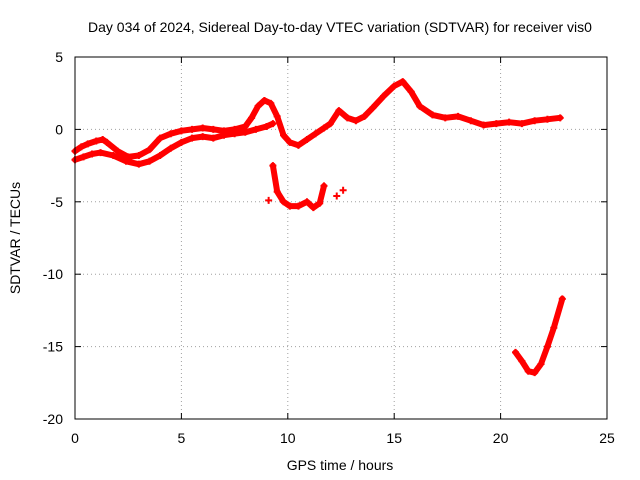 This screenshot has height=480, width=640. Describe the element at coordinates (318, 119) in the screenshot. I see `series-line-main-trace-upper` at that location.